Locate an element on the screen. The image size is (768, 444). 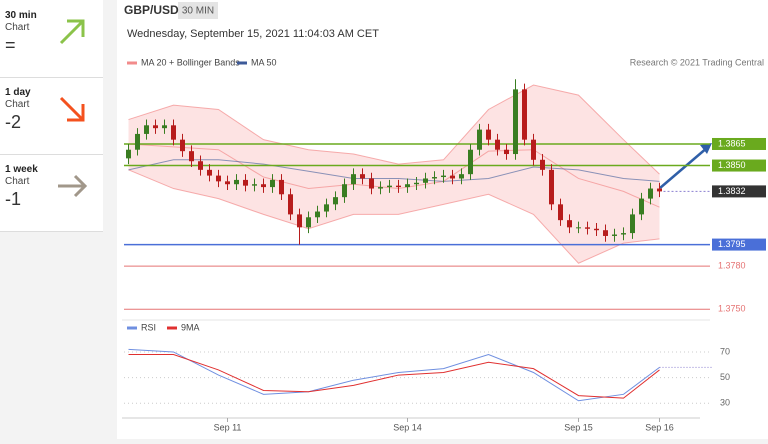
value: -1 is located at coordinates (13, 199).